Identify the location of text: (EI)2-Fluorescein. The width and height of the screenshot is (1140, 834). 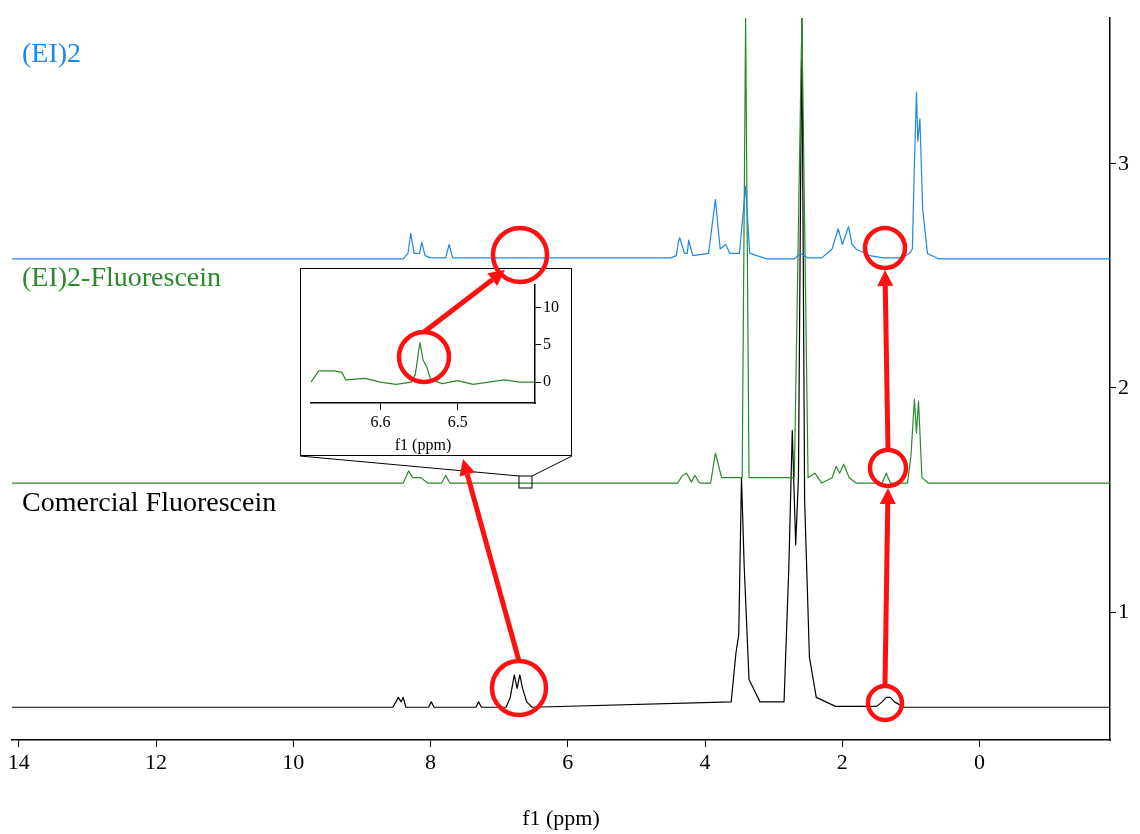
(122, 277).